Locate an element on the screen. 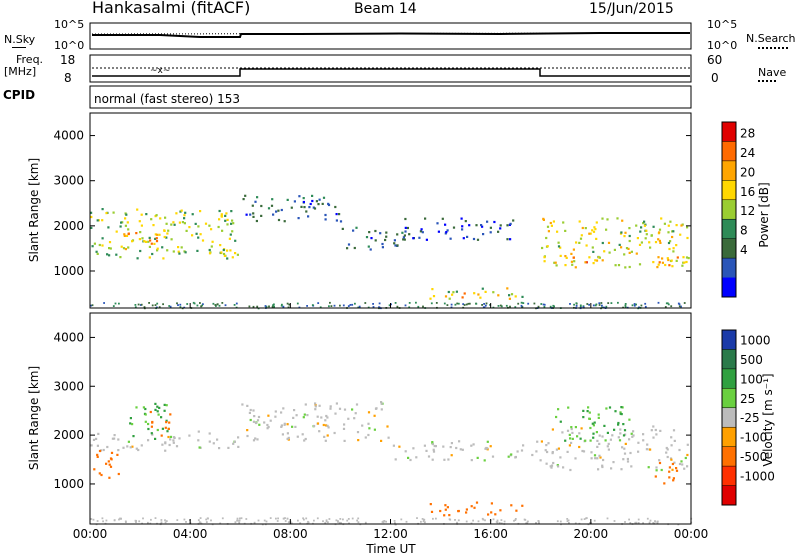 This screenshot has height=554, width=800. freq-glitch-mark: ~x~ is located at coordinates (160, 71).